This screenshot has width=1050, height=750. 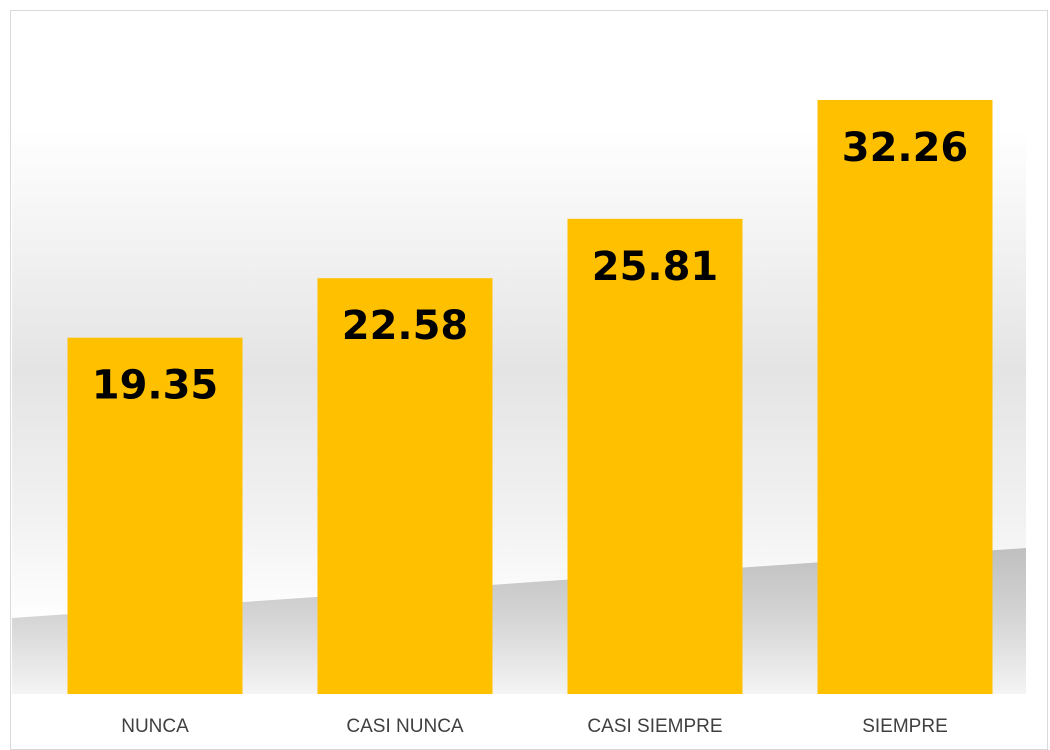 I want to click on bar-casi-nunca, so click(x=405, y=486).